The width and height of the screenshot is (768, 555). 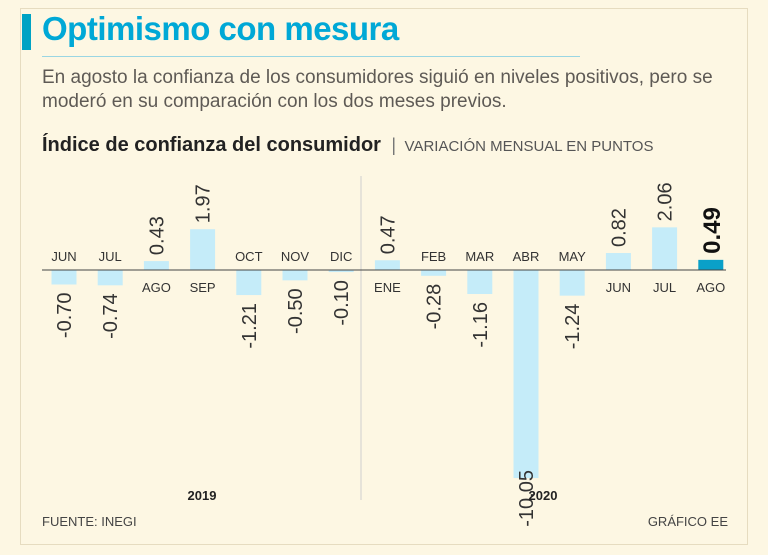 What do you see at coordinates (479, 256) in the screenshot?
I see `month-label-10: MAR` at bounding box center [479, 256].